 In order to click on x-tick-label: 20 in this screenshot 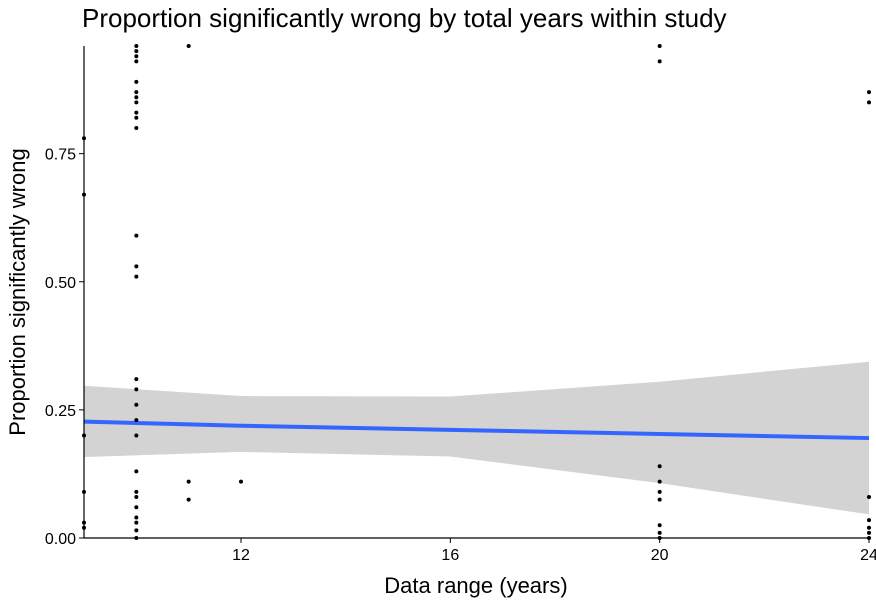, I will do `click(660, 555)`.